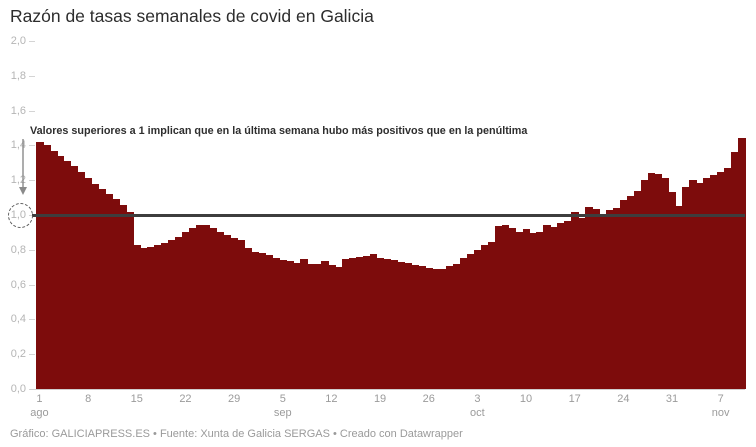  What do you see at coordinates (88, 399) in the screenshot?
I see `x-tick-label: 8` at bounding box center [88, 399].